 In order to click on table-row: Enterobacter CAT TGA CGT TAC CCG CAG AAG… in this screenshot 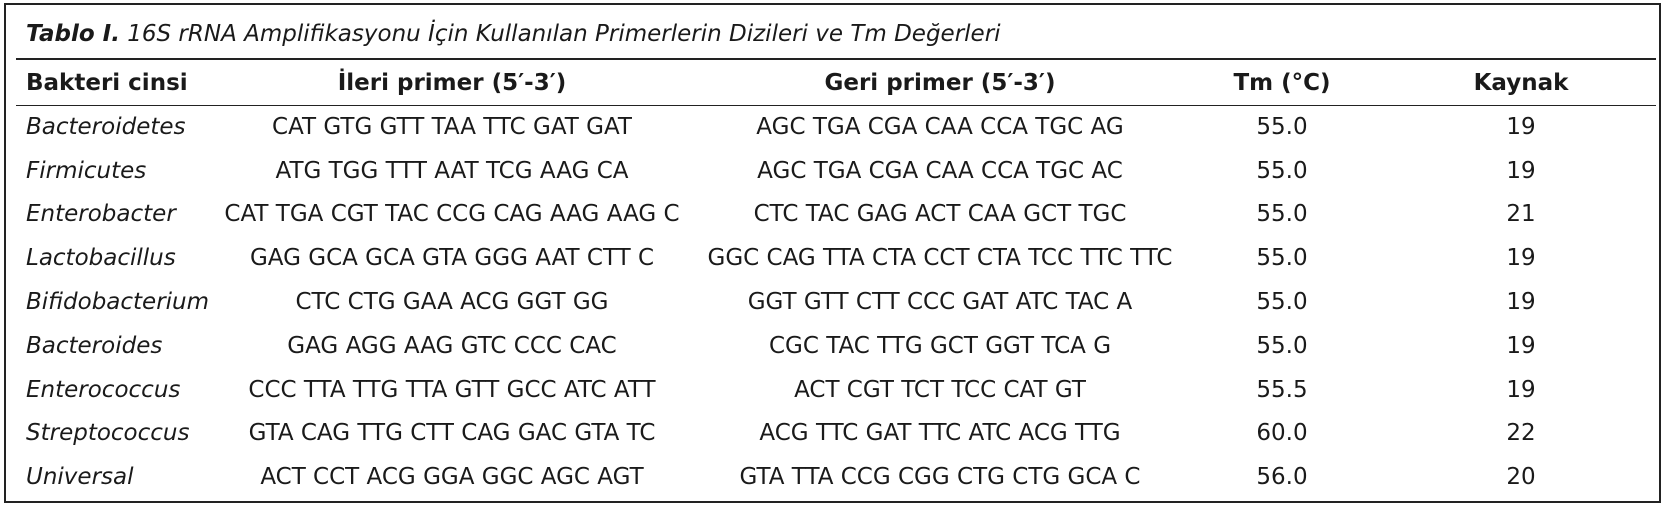, I will do `click(836, 215)`.